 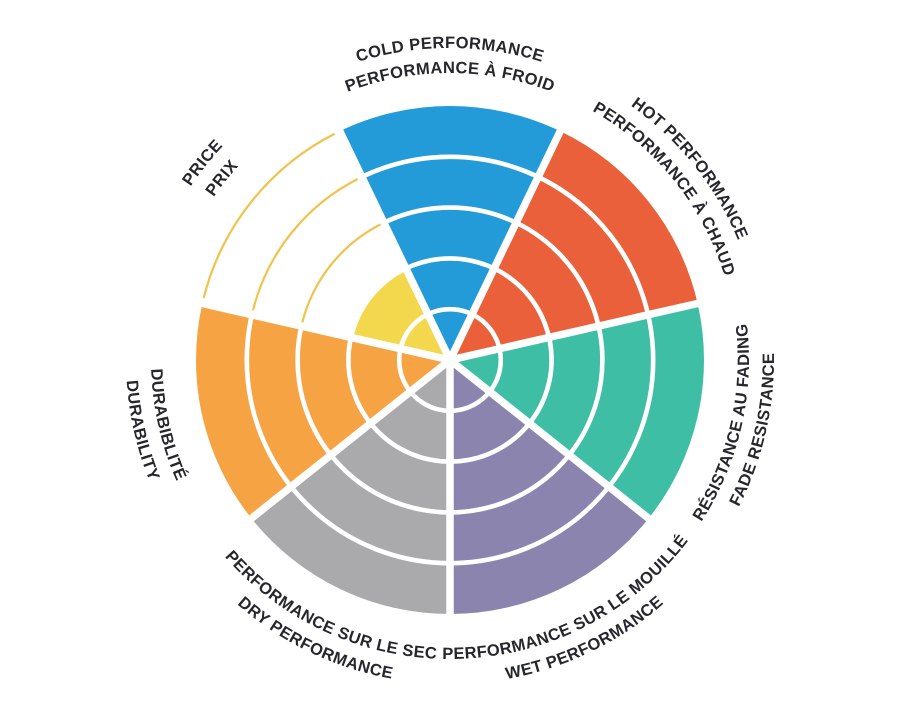 I want to click on sector-durability-wedge, so click(x=322, y=411).